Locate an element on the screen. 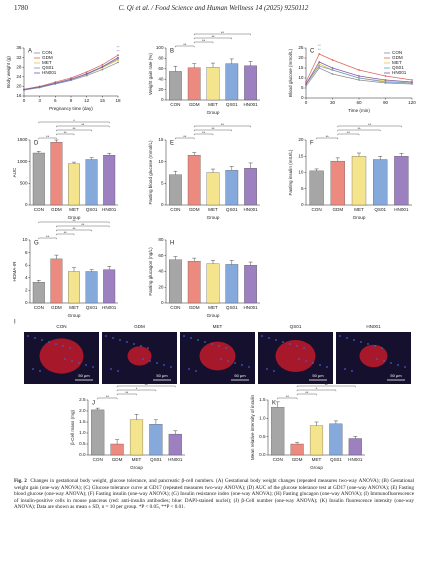  legend-label: MET is located at coordinates (397, 62).